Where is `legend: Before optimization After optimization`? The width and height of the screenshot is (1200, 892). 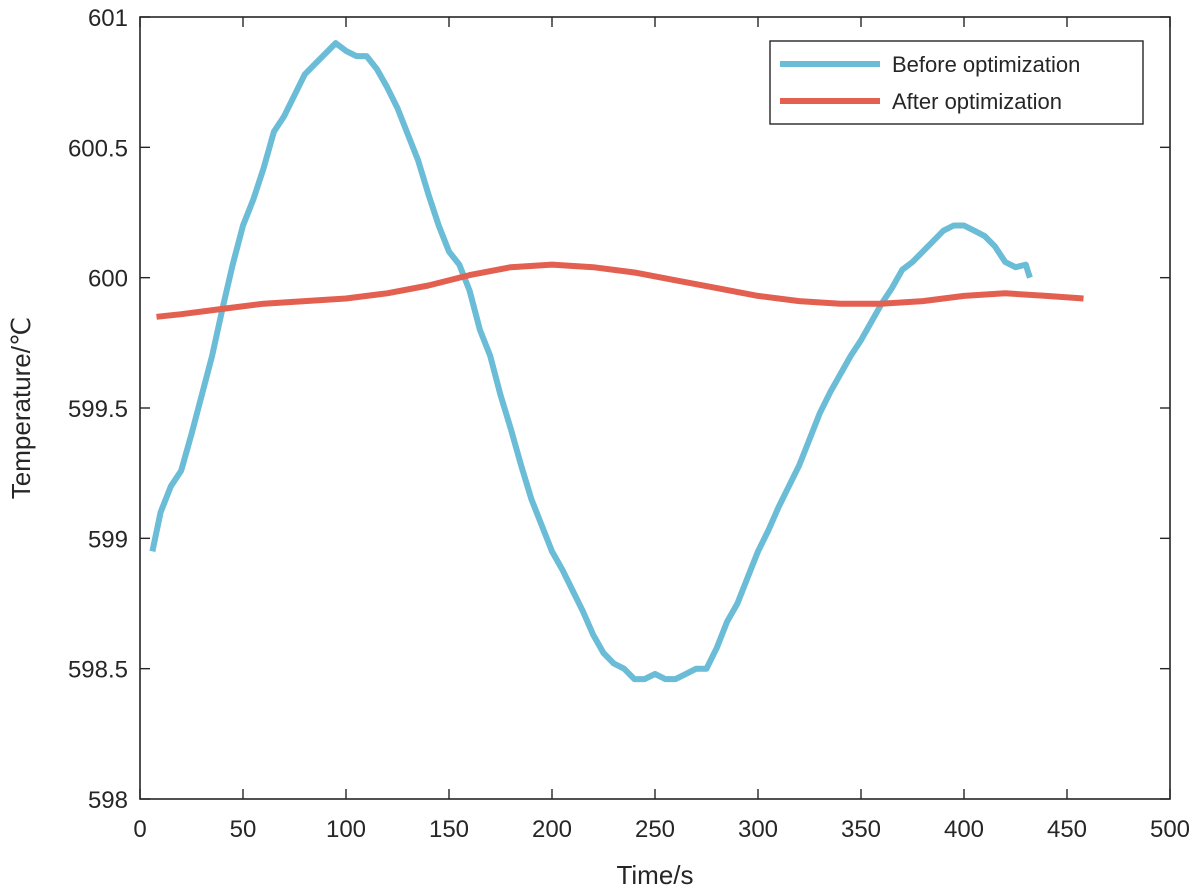 legend: Before optimization After optimization is located at coordinates (956, 82).